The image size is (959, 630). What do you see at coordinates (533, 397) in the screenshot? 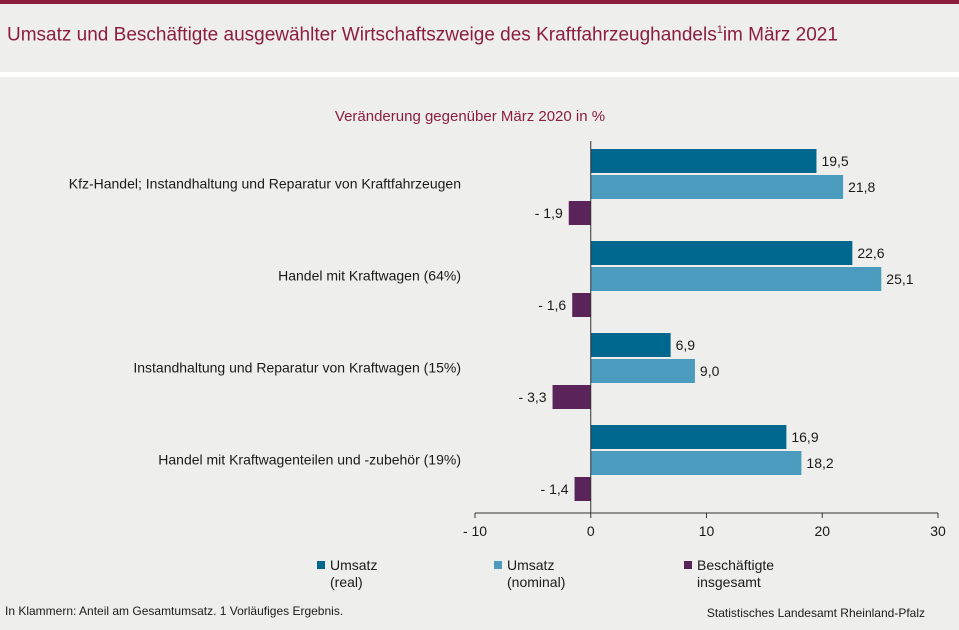
I see `data-label: - 3,3` at bounding box center [533, 397].